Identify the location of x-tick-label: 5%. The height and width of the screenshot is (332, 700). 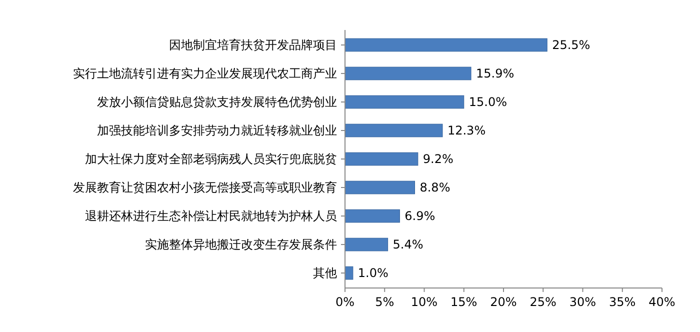
(384, 302).